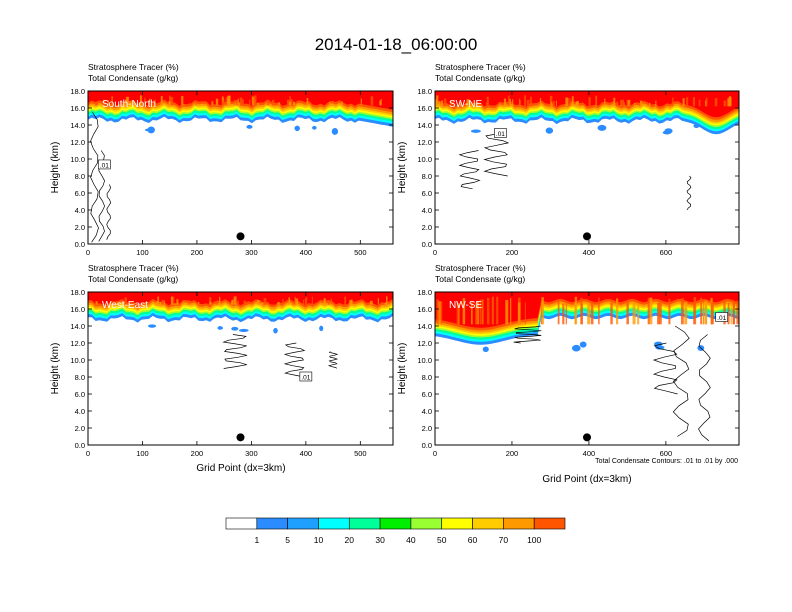 The height and width of the screenshot is (612, 792). Describe the element at coordinates (77, 159) in the screenshot. I see `y-tick-label: 10.0` at that location.